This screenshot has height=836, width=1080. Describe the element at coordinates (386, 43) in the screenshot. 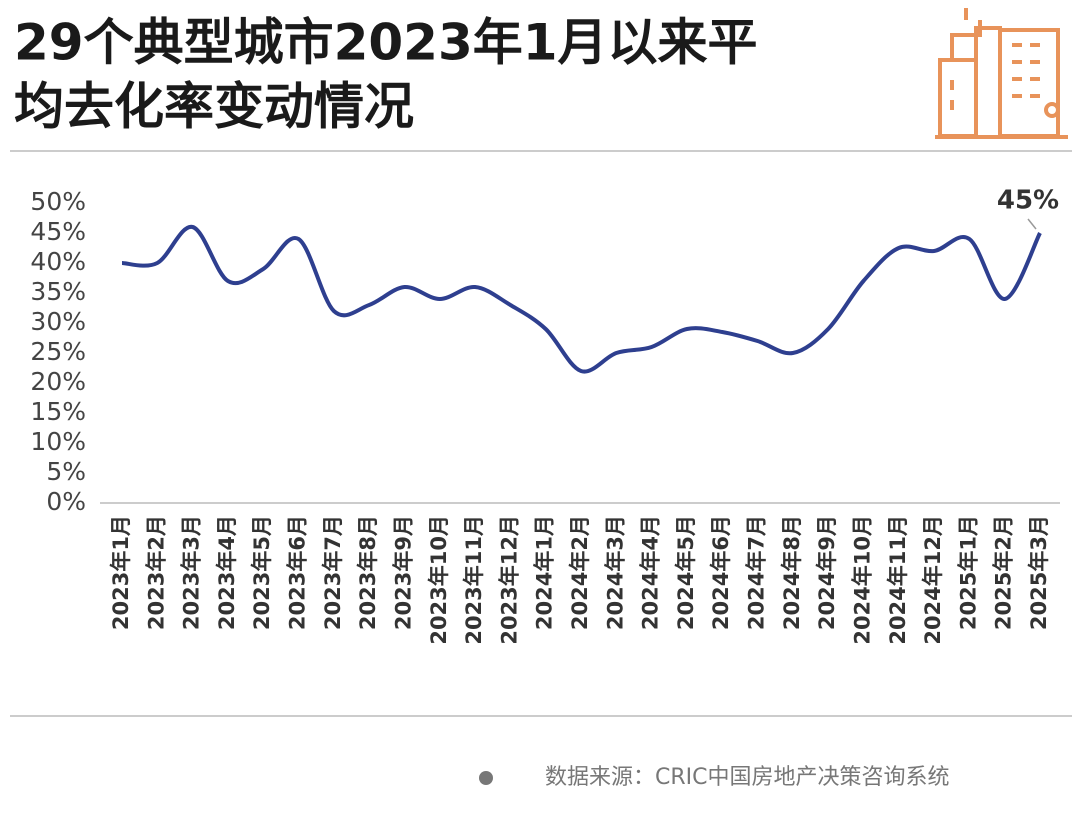

I see `chart-title: 29个典型城市2023年1月以来平` at that location.